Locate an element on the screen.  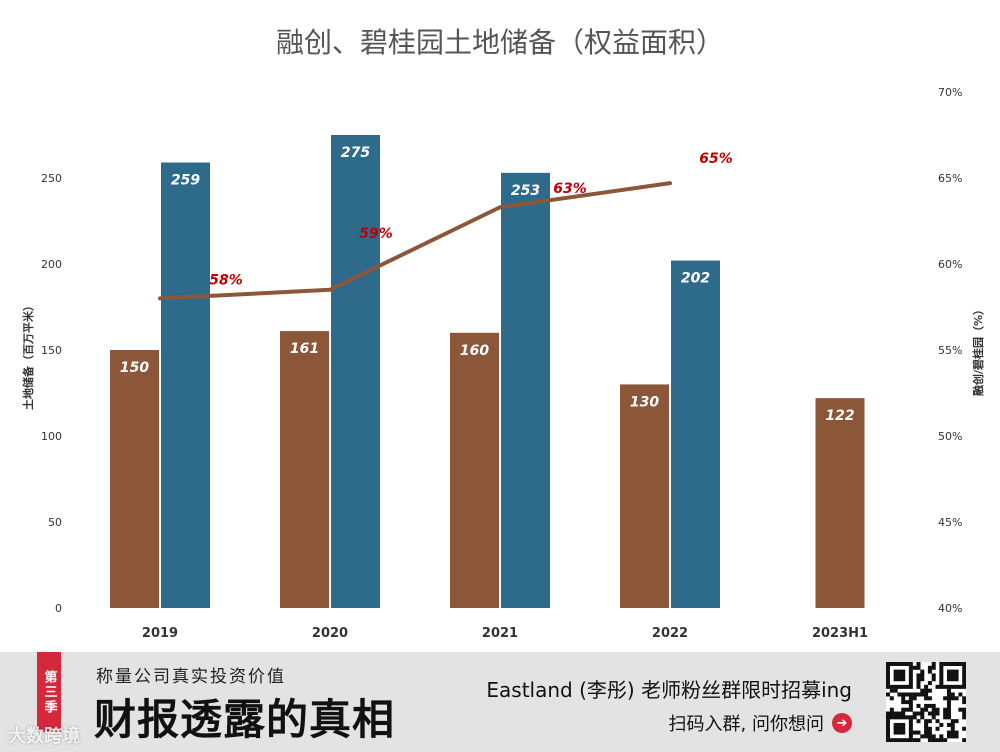
banner-subtitle: 称量公司真实投资价值 is located at coordinates (191, 677).